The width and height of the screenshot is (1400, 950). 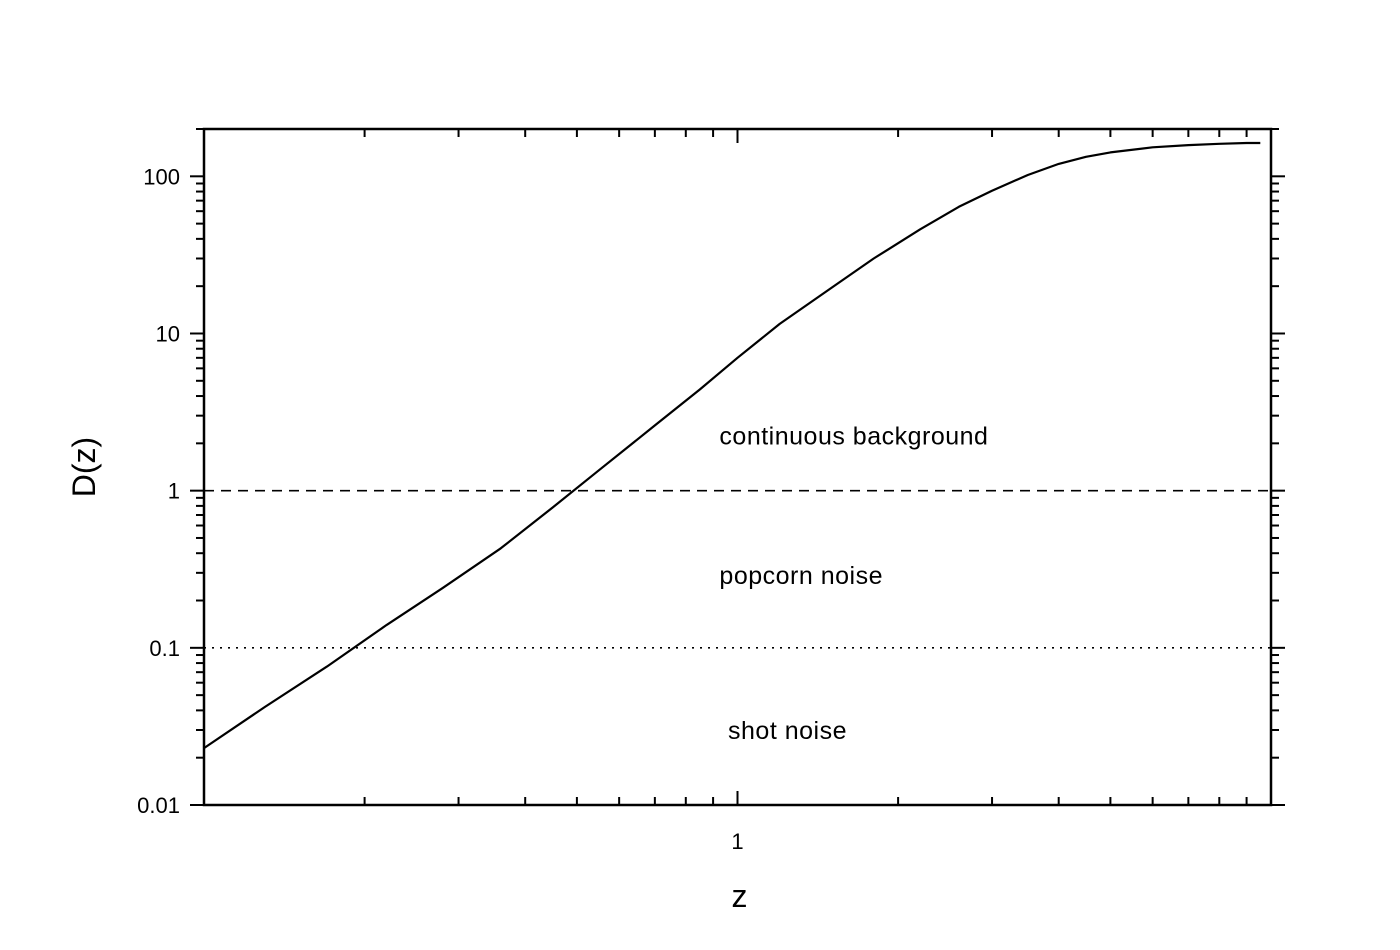 I want to click on x-tick-label: 1, so click(x=737, y=841).